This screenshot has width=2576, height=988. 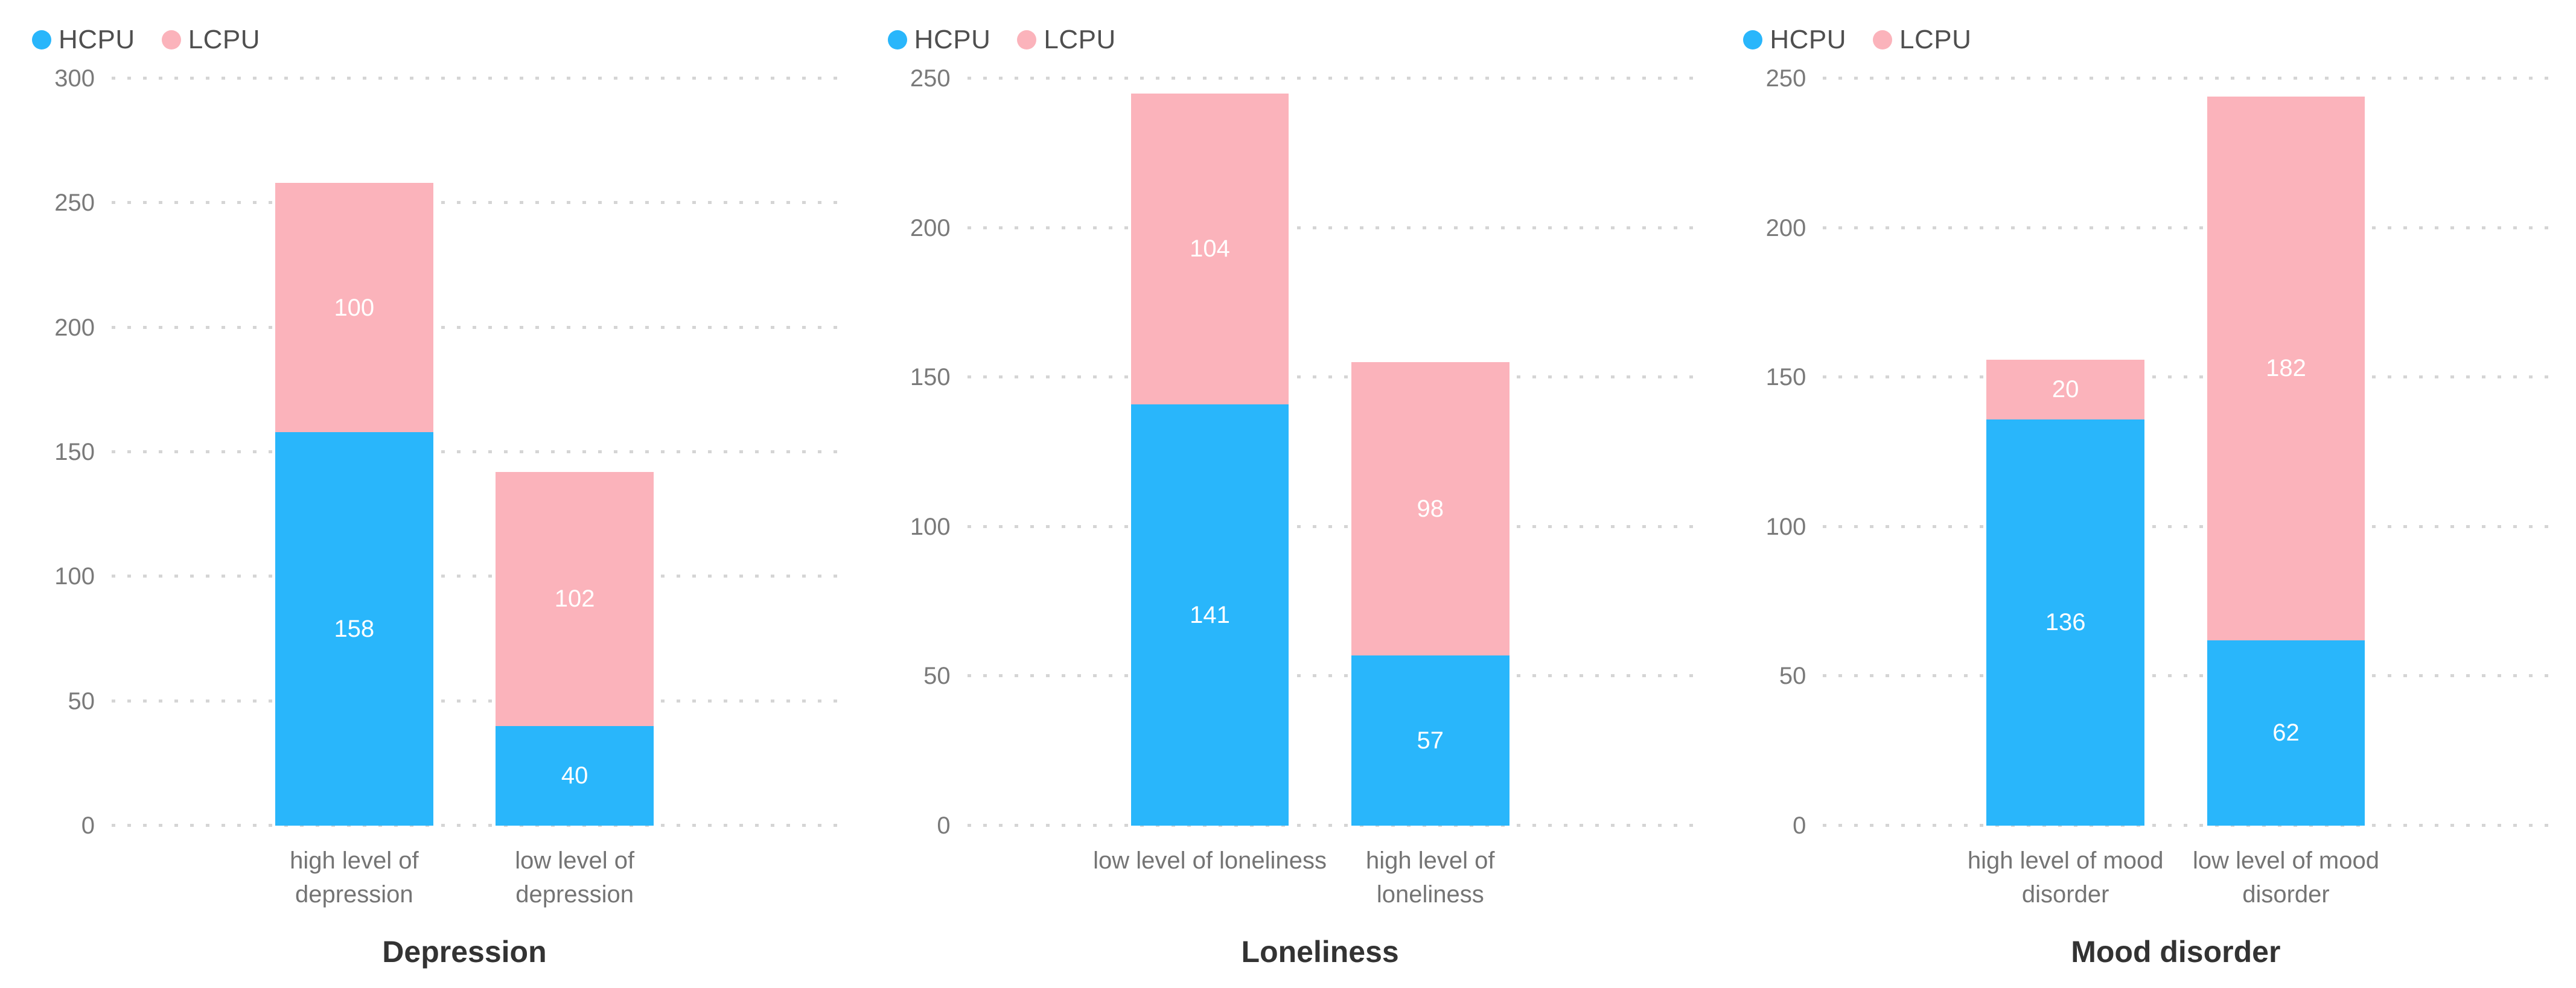 I want to click on chart-title: Loneliness, so click(x=1320, y=952).